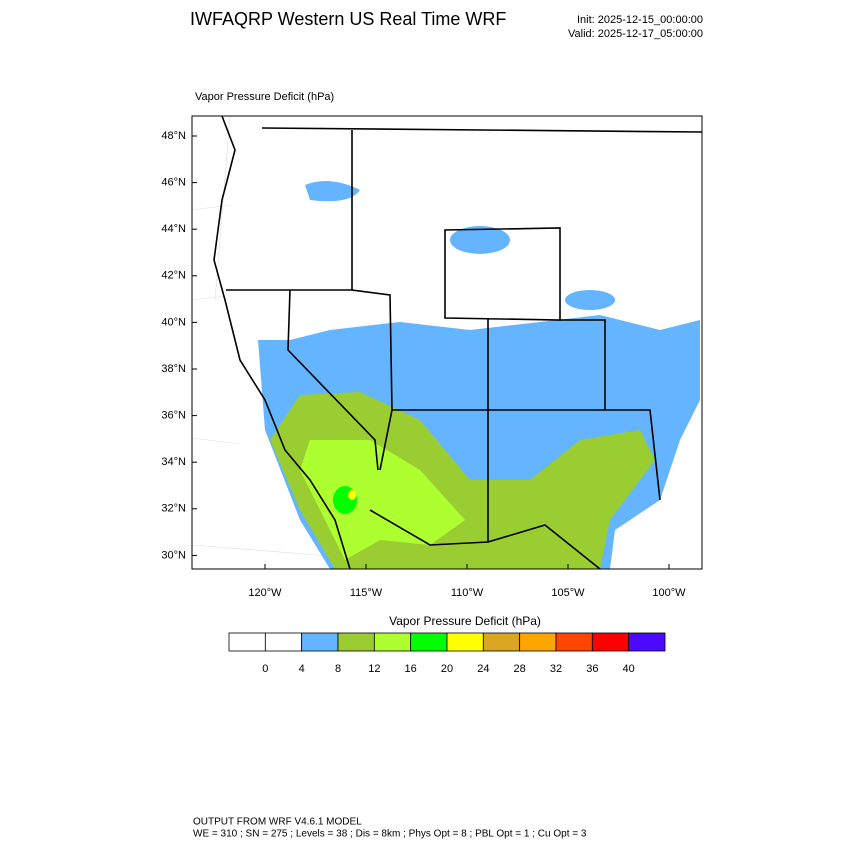 This screenshot has height=855, width=850. Describe the element at coordinates (173, 276) in the screenshot. I see `lat-label: 42°N` at that location.